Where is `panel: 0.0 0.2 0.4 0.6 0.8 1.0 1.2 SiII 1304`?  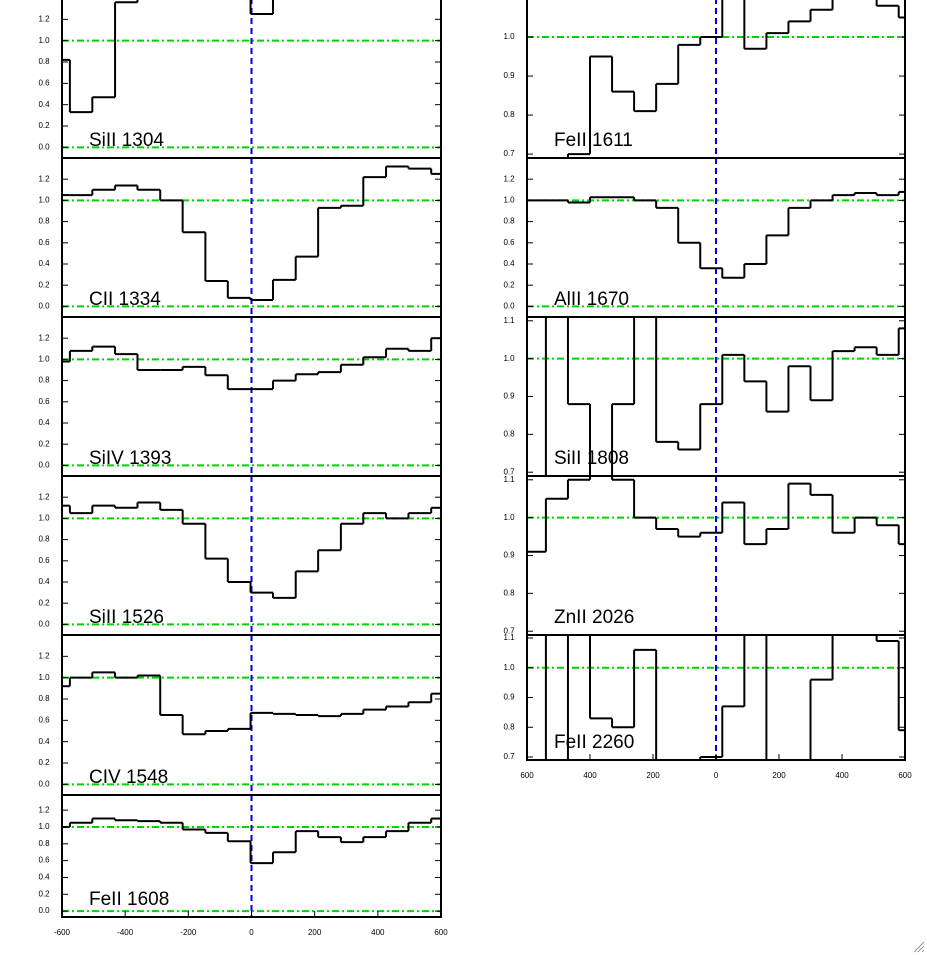 panel: 0.0 0.2 0.4 0.6 0.8 1.0 1.2 SiII 1304 is located at coordinates (240, 79).